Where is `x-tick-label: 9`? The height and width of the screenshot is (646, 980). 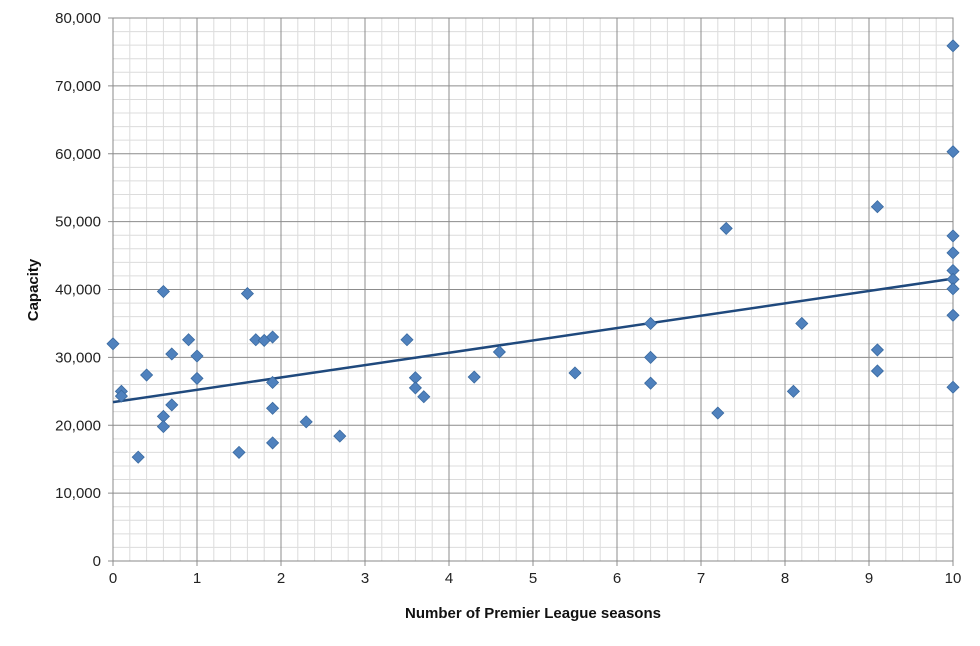
x-tick-label: 9 is located at coordinates (869, 578).